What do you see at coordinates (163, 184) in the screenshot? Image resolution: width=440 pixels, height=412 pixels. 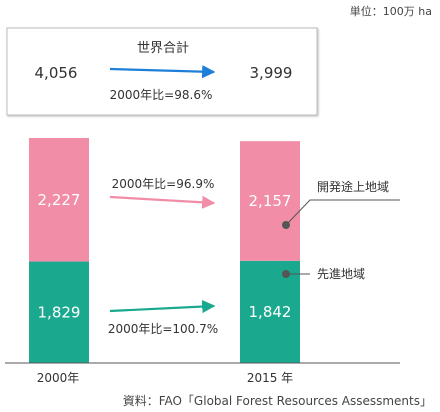 I see `developing-ratio-label: 2000年比=96.9%` at bounding box center [163, 184].